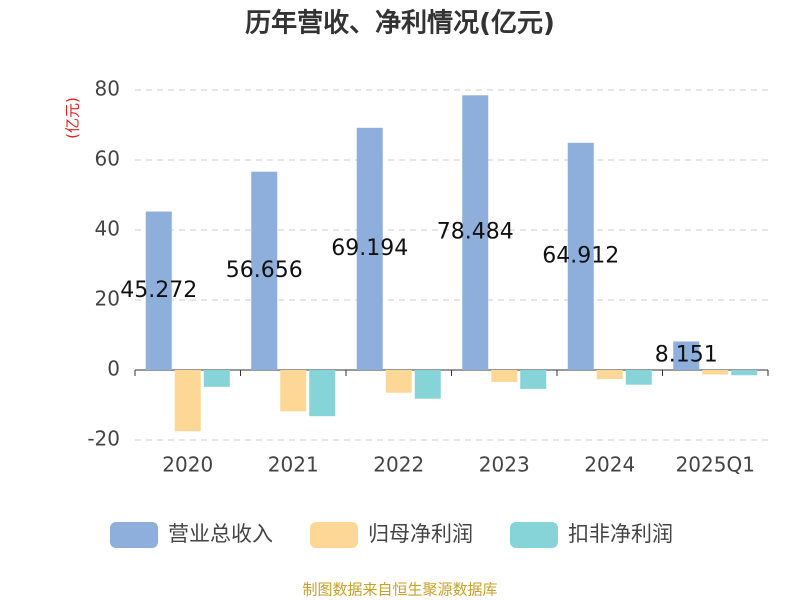 This screenshot has width=800, height=600. What do you see at coordinates (113, 369) in the screenshot?
I see `y-tick-label: 0` at bounding box center [113, 369].